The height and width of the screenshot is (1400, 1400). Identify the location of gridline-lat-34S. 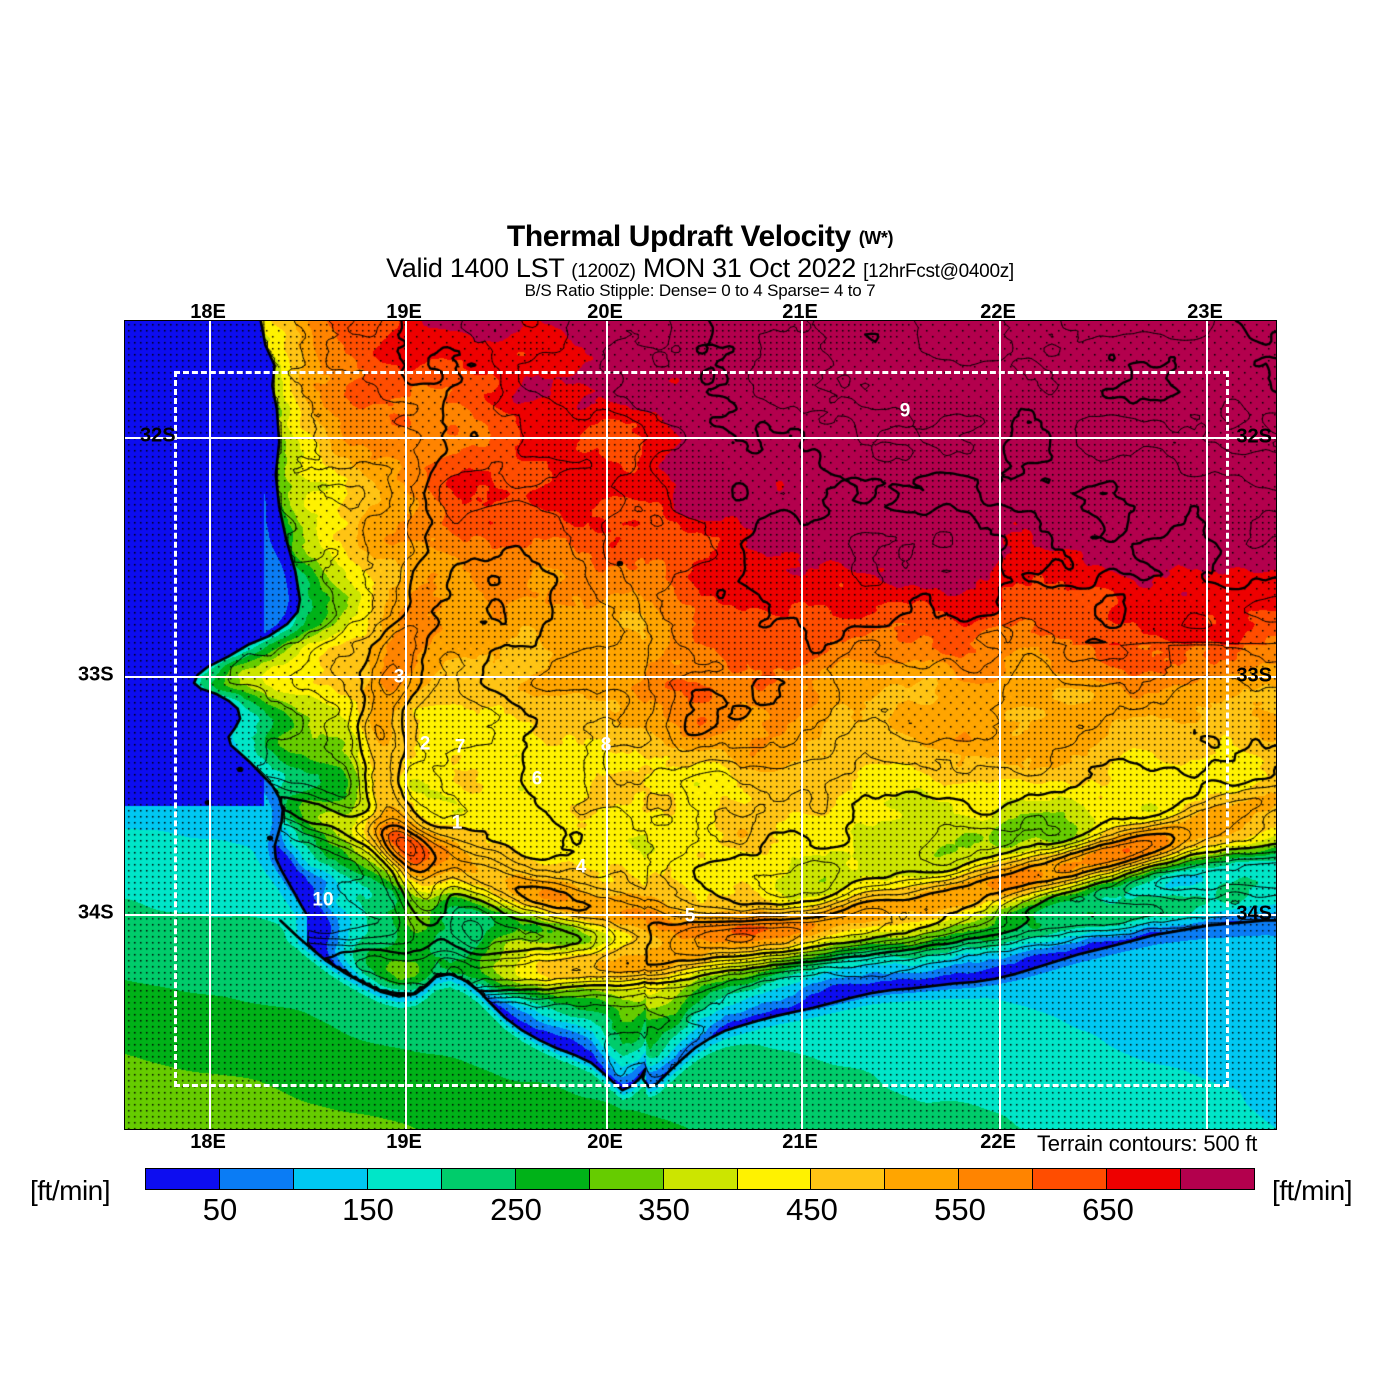
(700, 915).